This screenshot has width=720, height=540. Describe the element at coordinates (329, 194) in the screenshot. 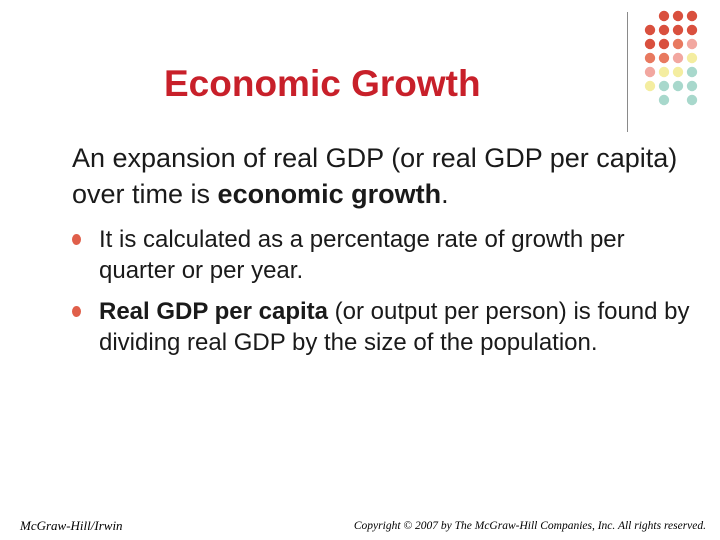

I see `intro-emphasis: economic growth` at that location.